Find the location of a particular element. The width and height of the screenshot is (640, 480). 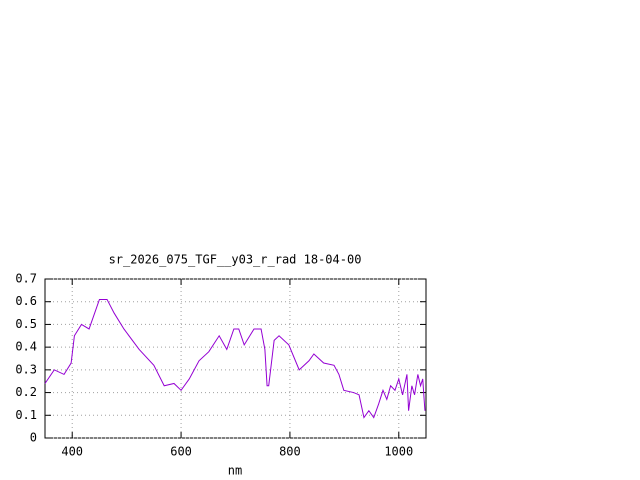

y-tick-label: 0.3 is located at coordinates (26, 369).